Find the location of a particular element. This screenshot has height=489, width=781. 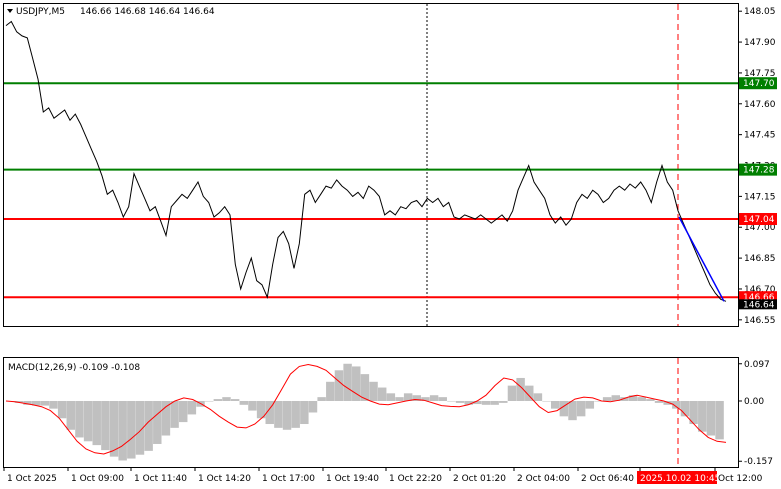

price-tick-label: 147.00 is located at coordinates (760, 228).